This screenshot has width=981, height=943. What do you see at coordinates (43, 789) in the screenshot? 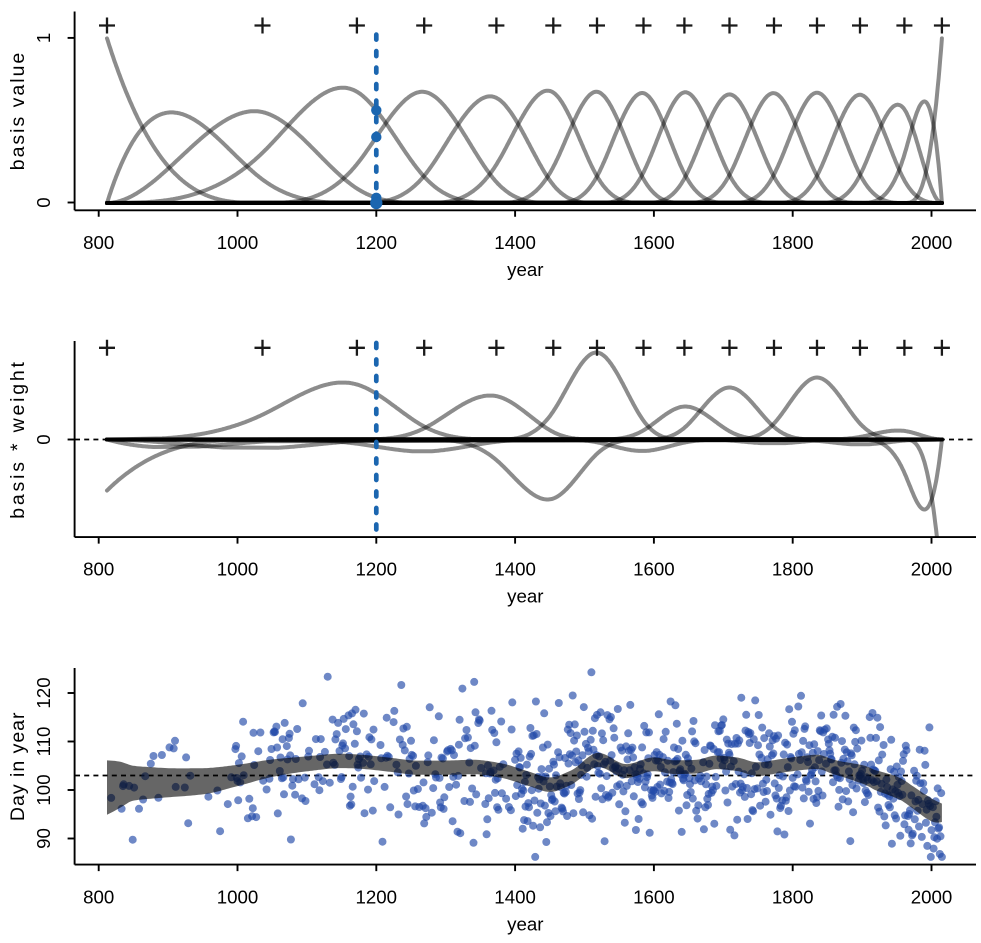
I see `svg-text: 100` at bounding box center [43, 789].